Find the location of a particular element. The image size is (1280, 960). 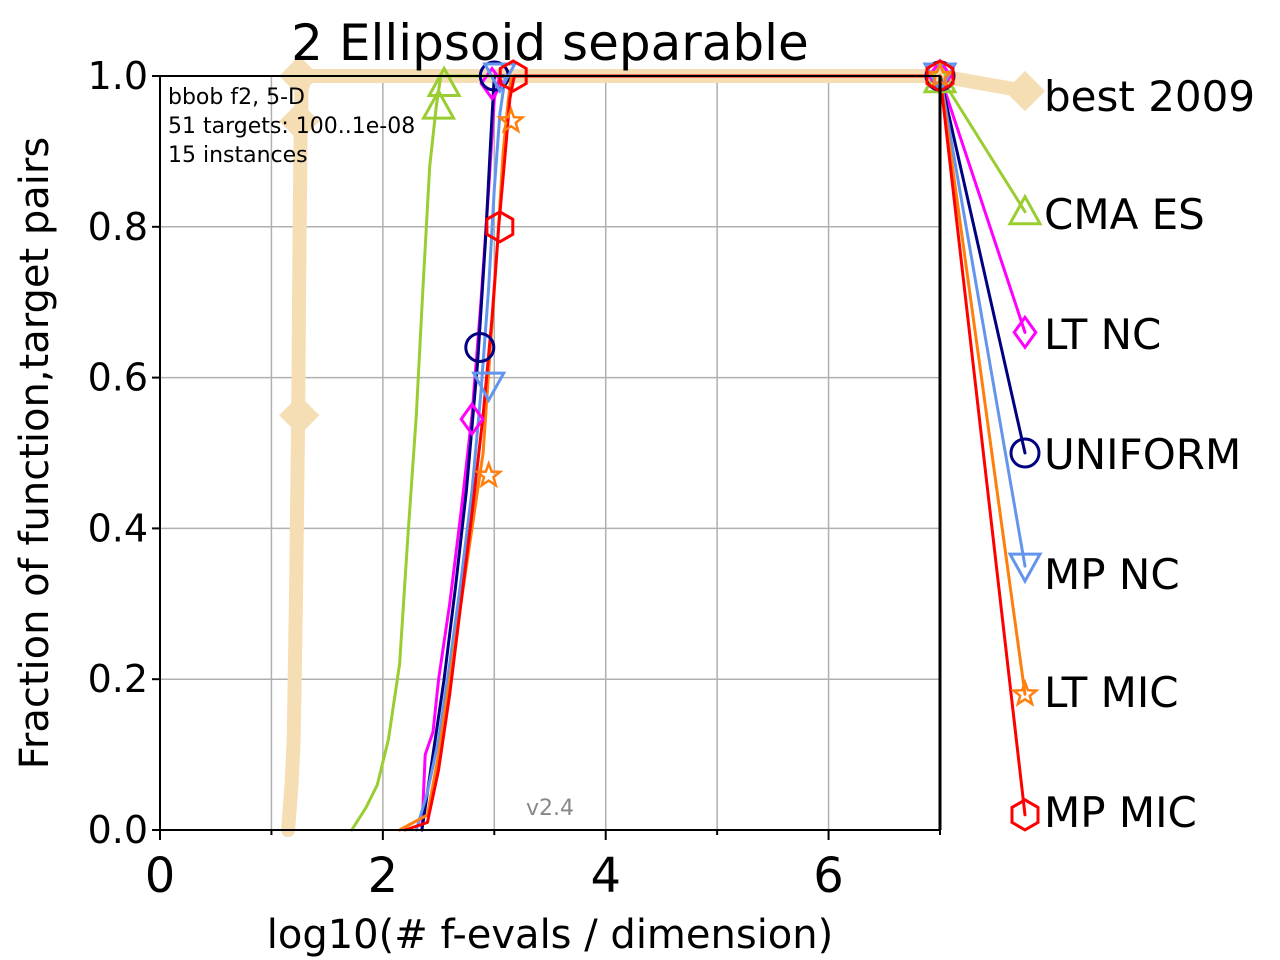

legend-label: best 2009 is located at coordinates (1149, 96).